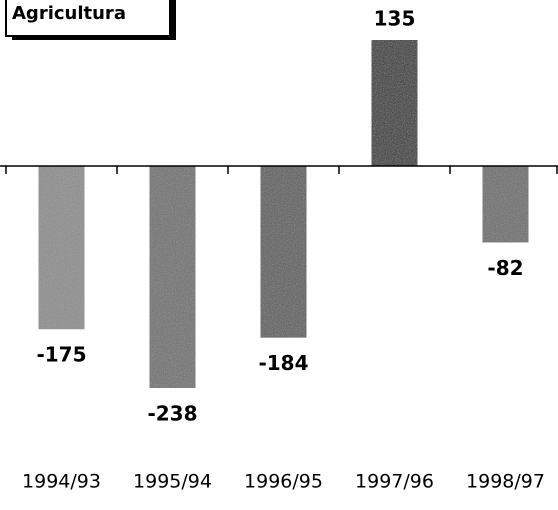 The image size is (558, 510). Describe the element at coordinates (394, 482) in the screenshot. I see `x-tick-label: 1997/96` at that location.